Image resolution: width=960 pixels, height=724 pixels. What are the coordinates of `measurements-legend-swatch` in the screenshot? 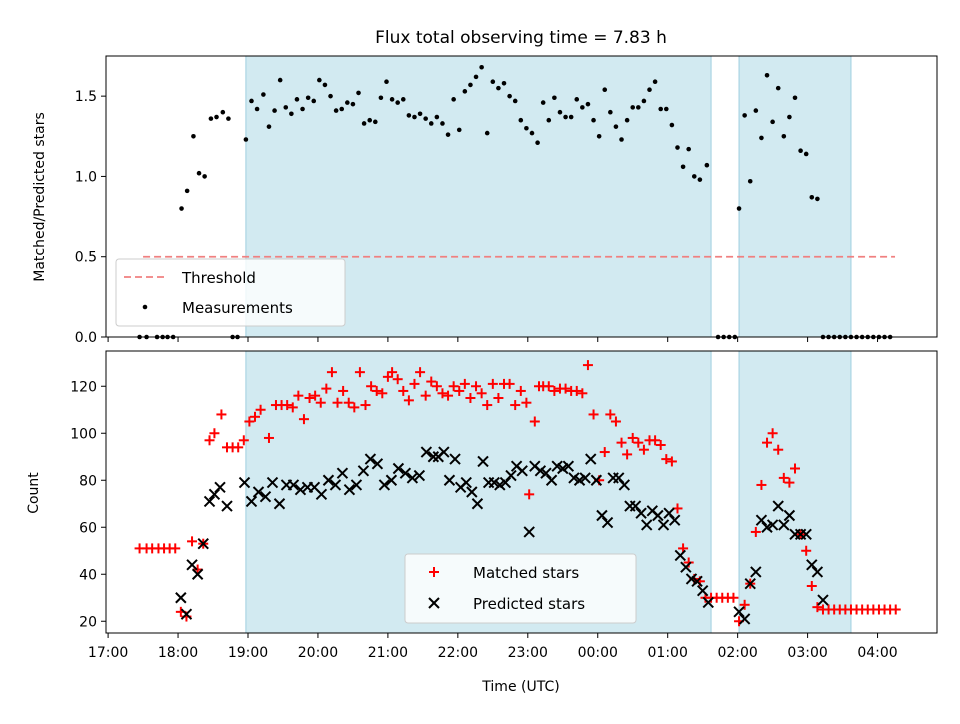 It's located at (145, 307).